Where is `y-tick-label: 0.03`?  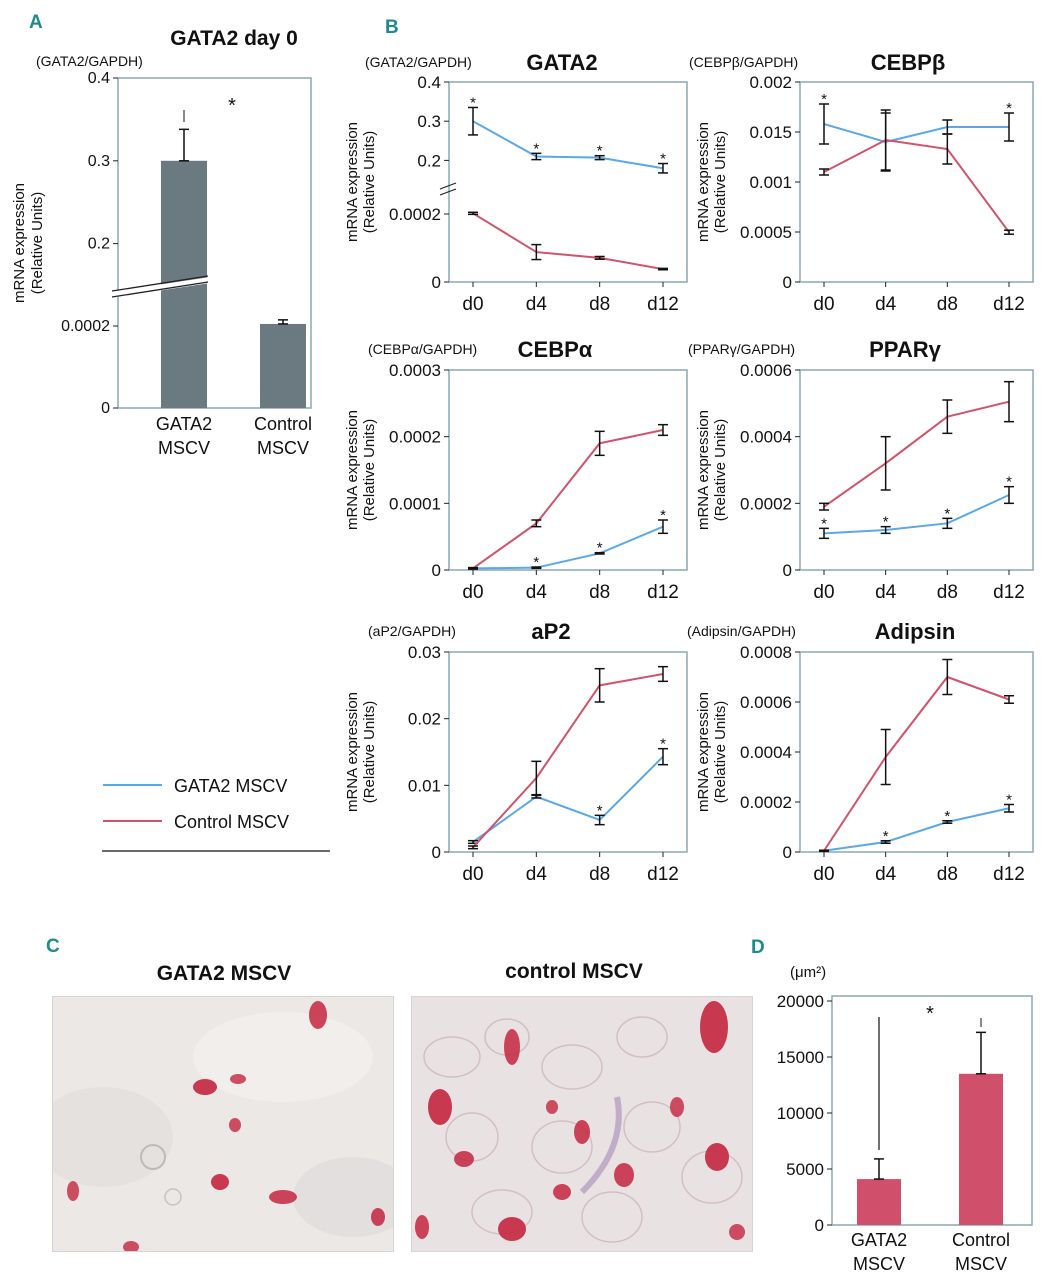
y-tick-label: 0.03 is located at coordinates (424, 652).